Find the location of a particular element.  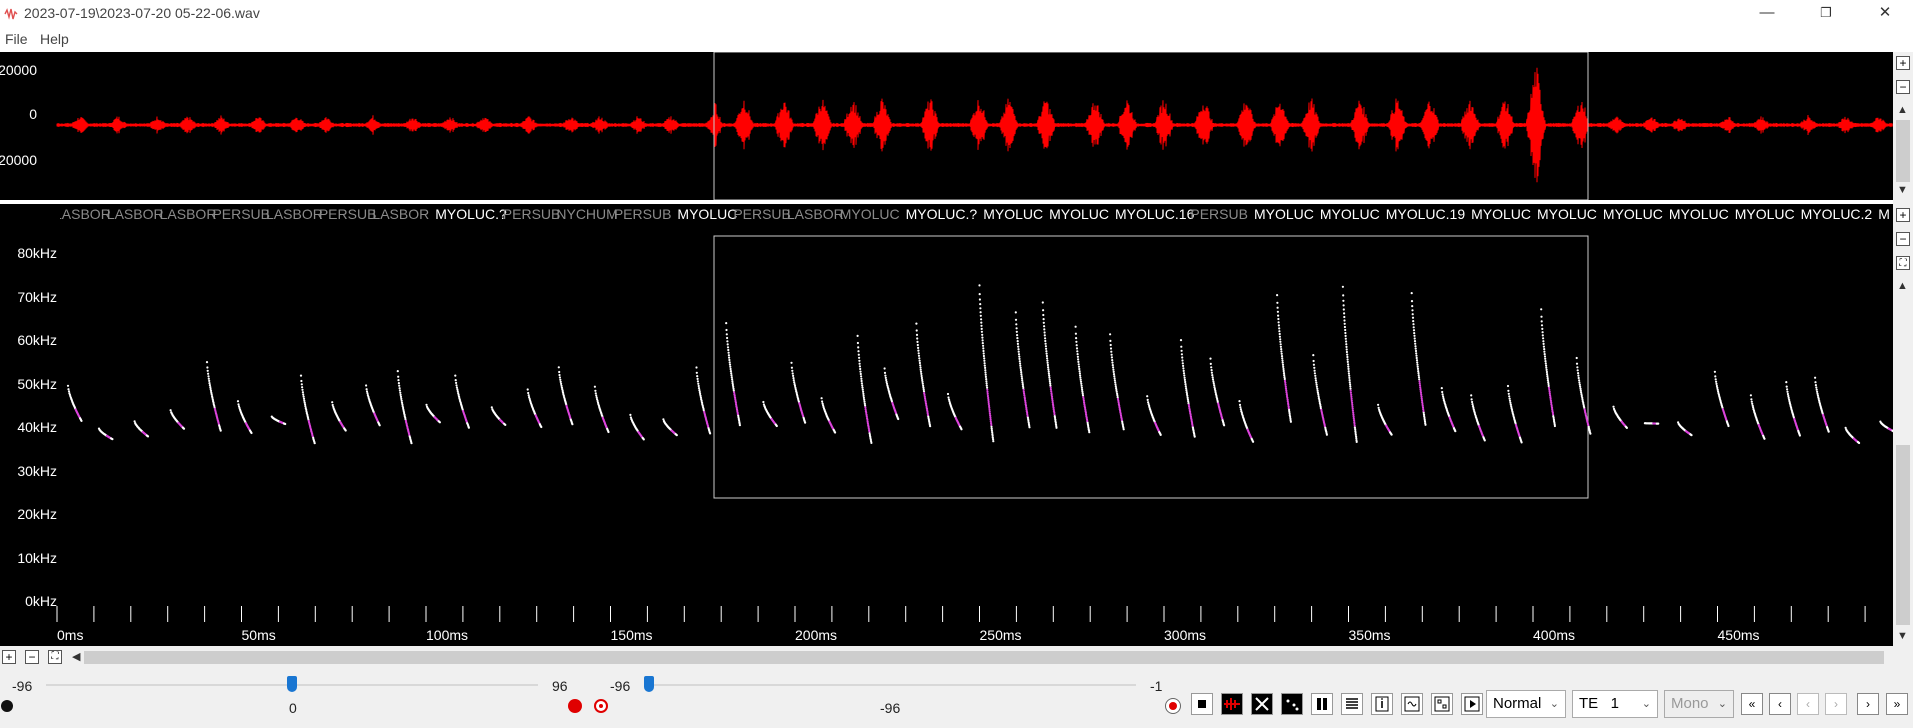

next-marked-icon: › is located at coordinates (1836, 704).